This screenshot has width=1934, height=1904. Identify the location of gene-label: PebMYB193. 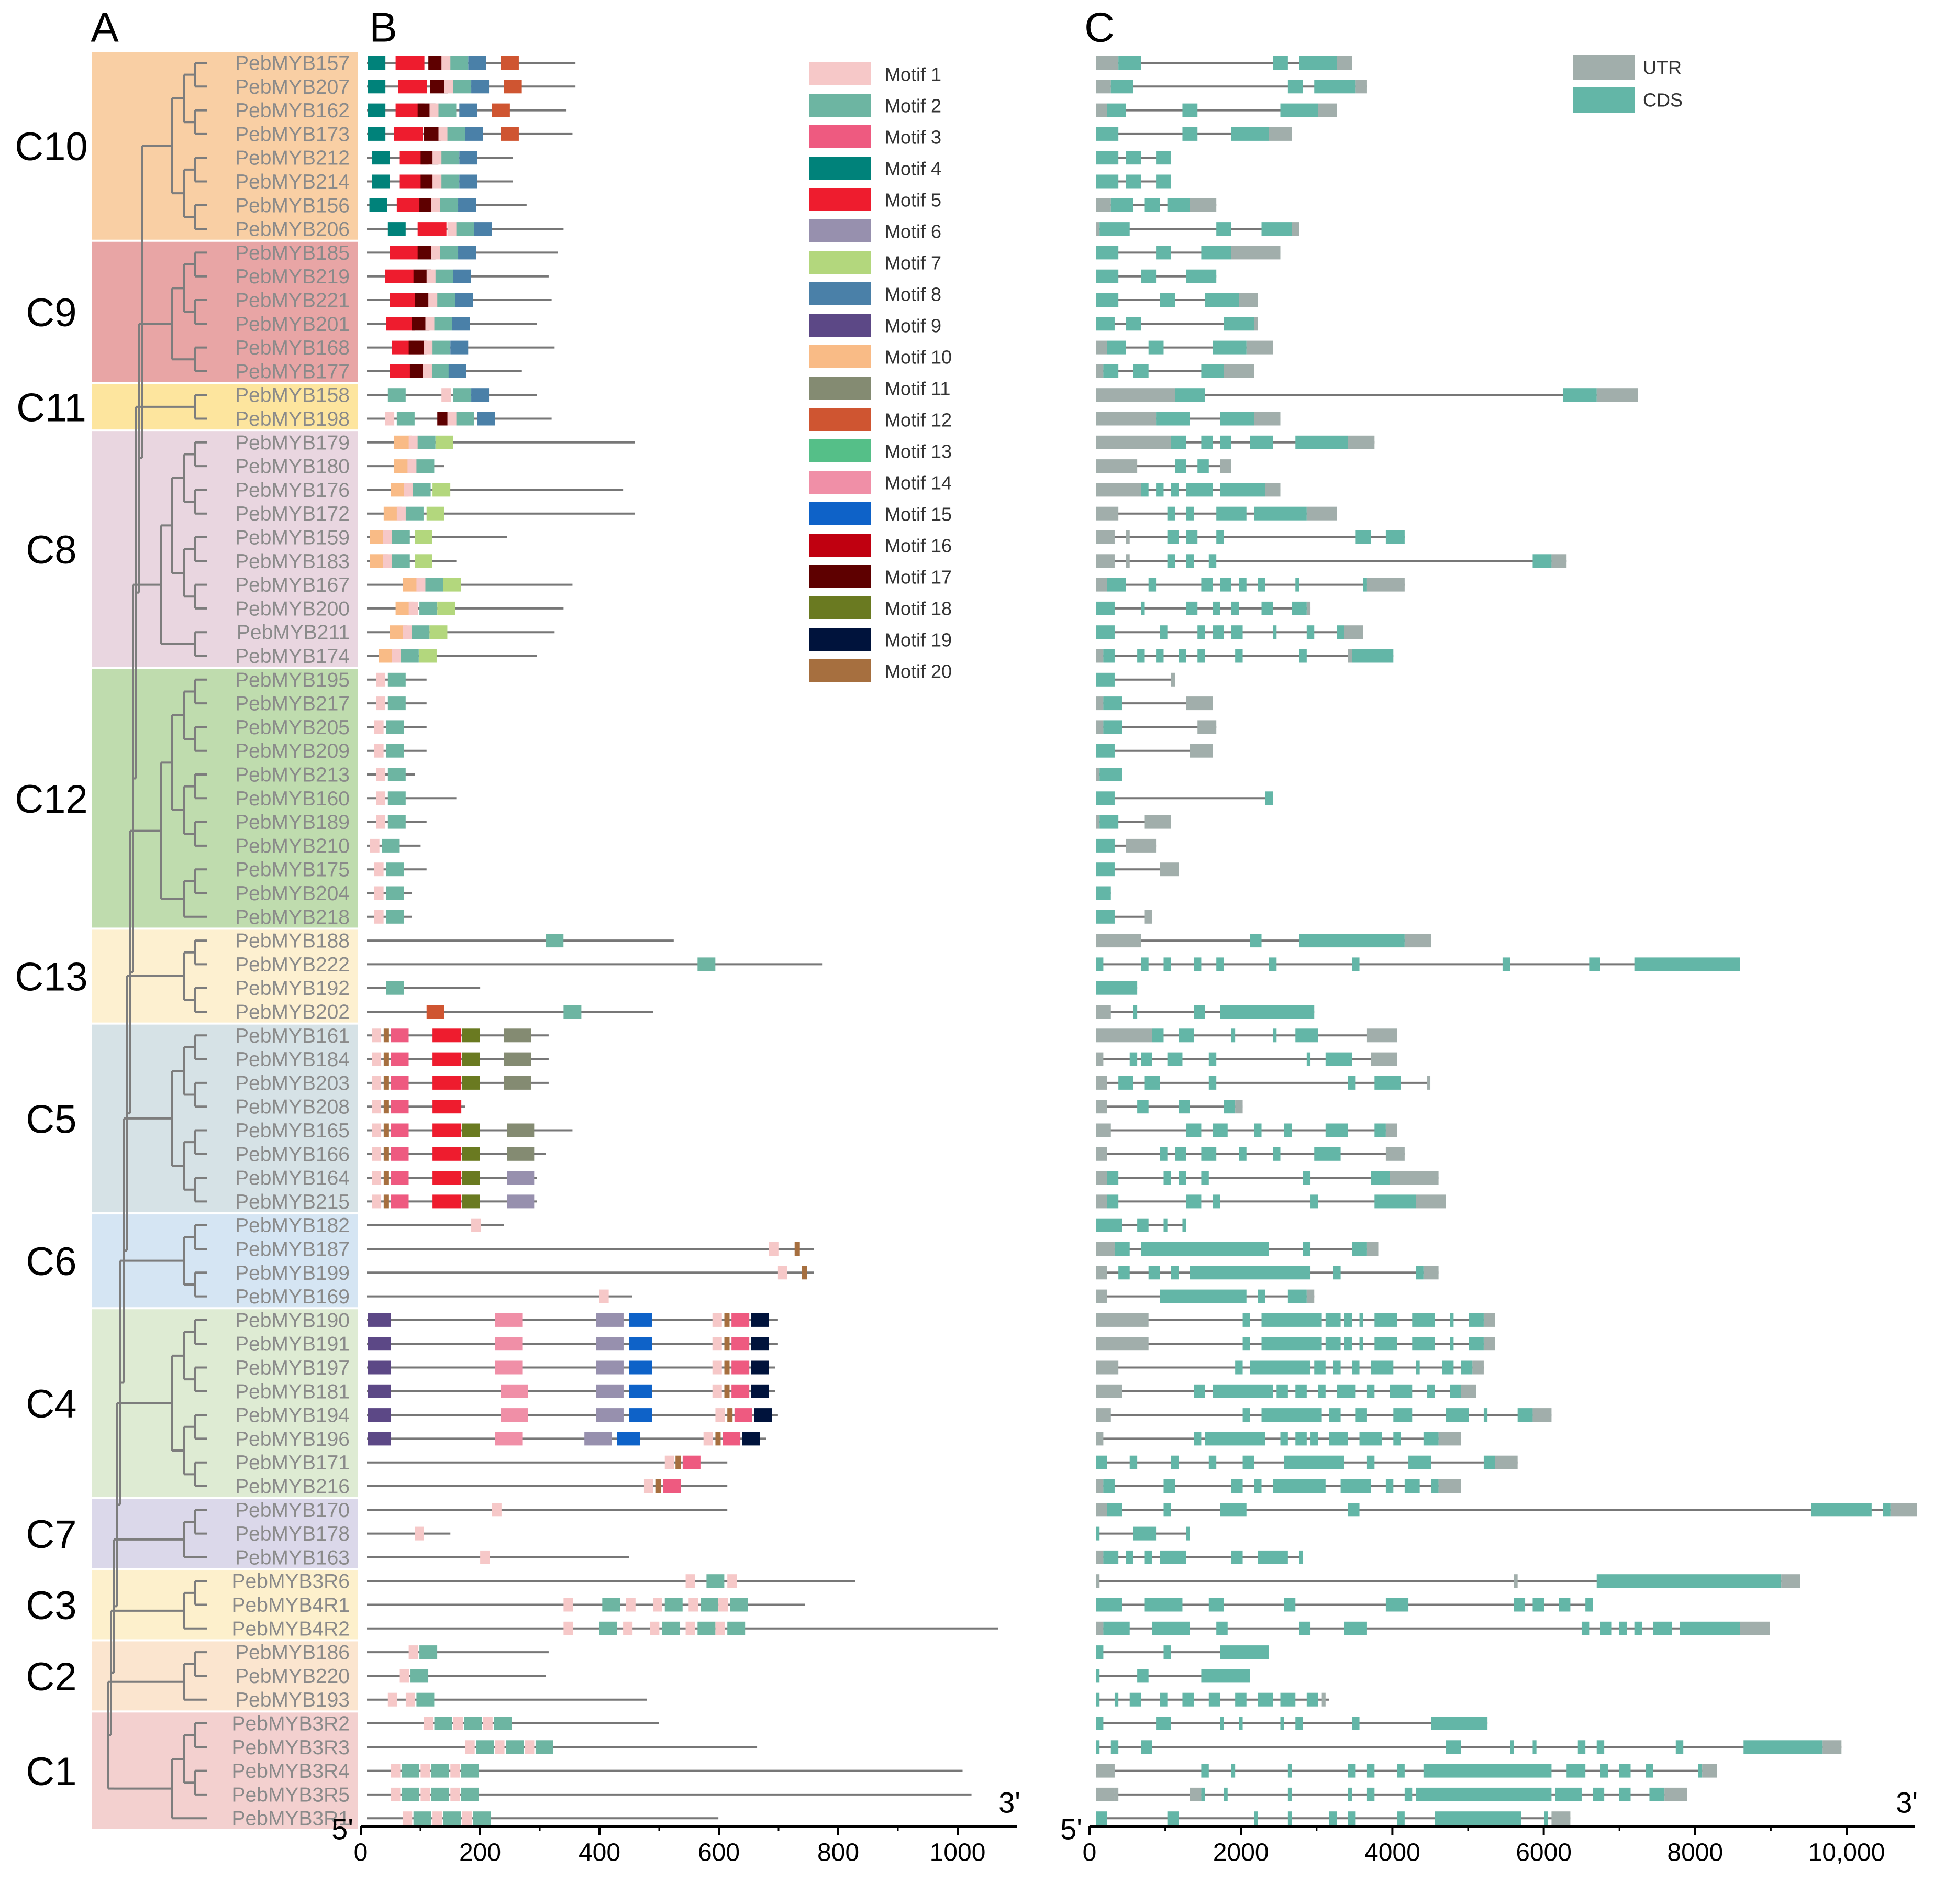
(292, 1700).